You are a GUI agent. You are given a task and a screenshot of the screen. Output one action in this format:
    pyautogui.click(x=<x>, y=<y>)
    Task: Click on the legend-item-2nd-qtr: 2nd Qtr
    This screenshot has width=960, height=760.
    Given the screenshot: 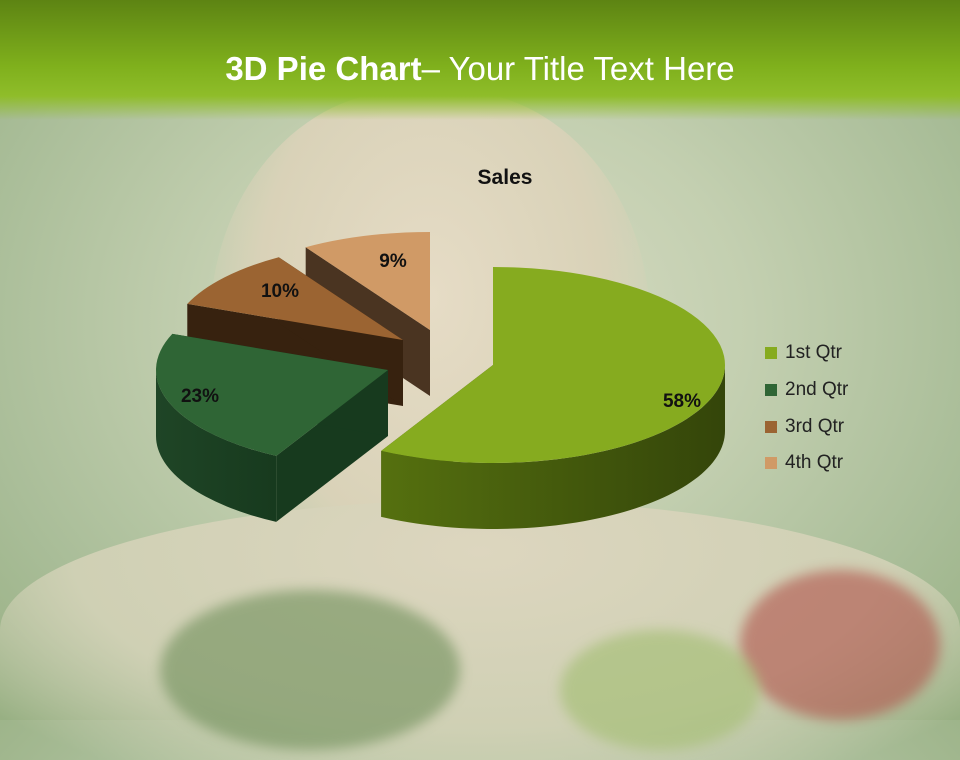 What is the action you would take?
    pyautogui.click(x=806, y=390)
    